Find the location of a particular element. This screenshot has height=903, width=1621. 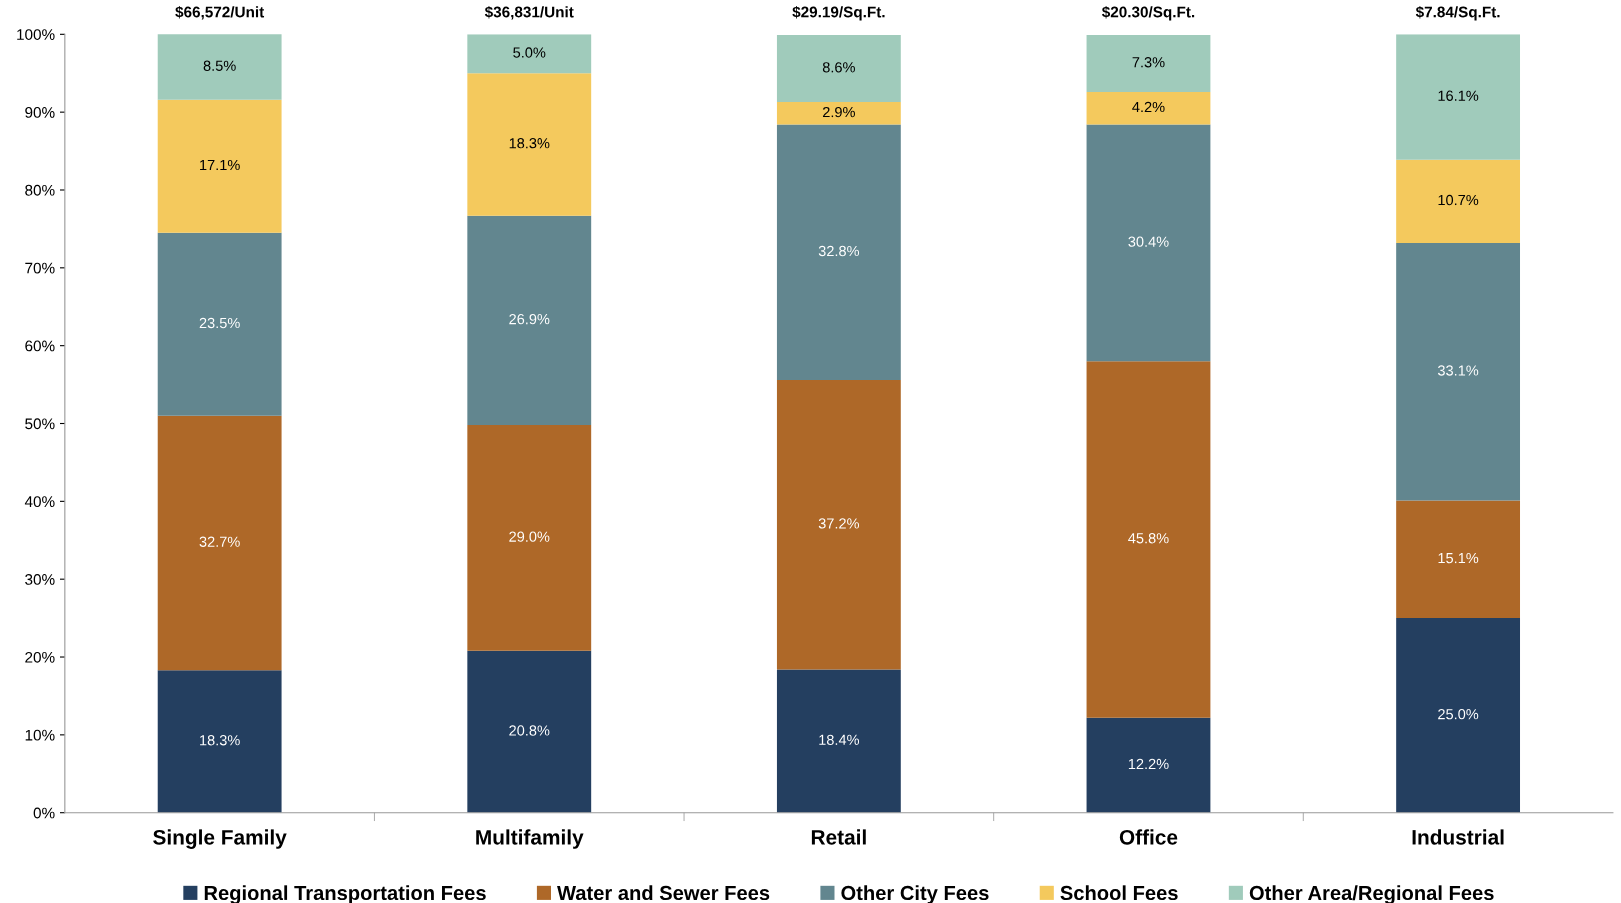

data-label: 17.1% is located at coordinates (220, 165).